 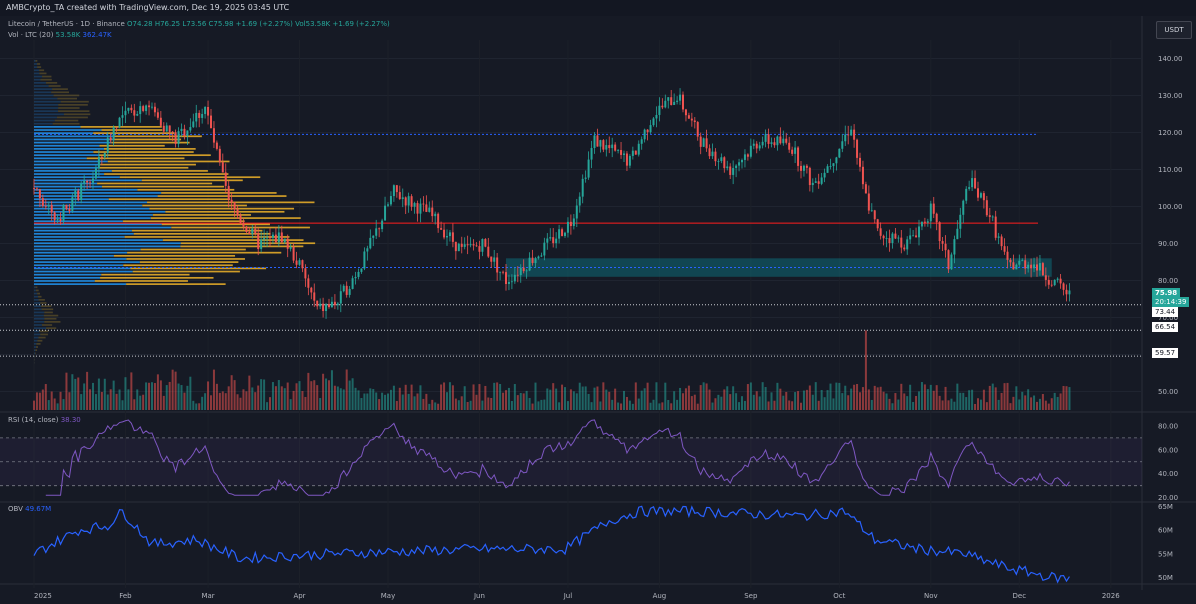 I want to click on level-badge-3: 59.57, so click(x=1165, y=353).